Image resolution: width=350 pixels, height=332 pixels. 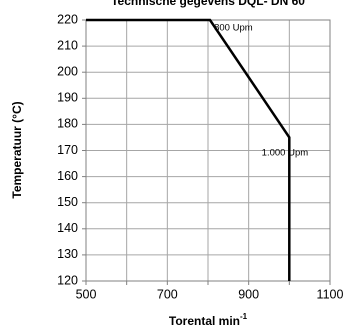 What do you see at coordinates (204, 321) in the screenshot?
I see `x-axis-label-text: Torental min` at bounding box center [204, 321].